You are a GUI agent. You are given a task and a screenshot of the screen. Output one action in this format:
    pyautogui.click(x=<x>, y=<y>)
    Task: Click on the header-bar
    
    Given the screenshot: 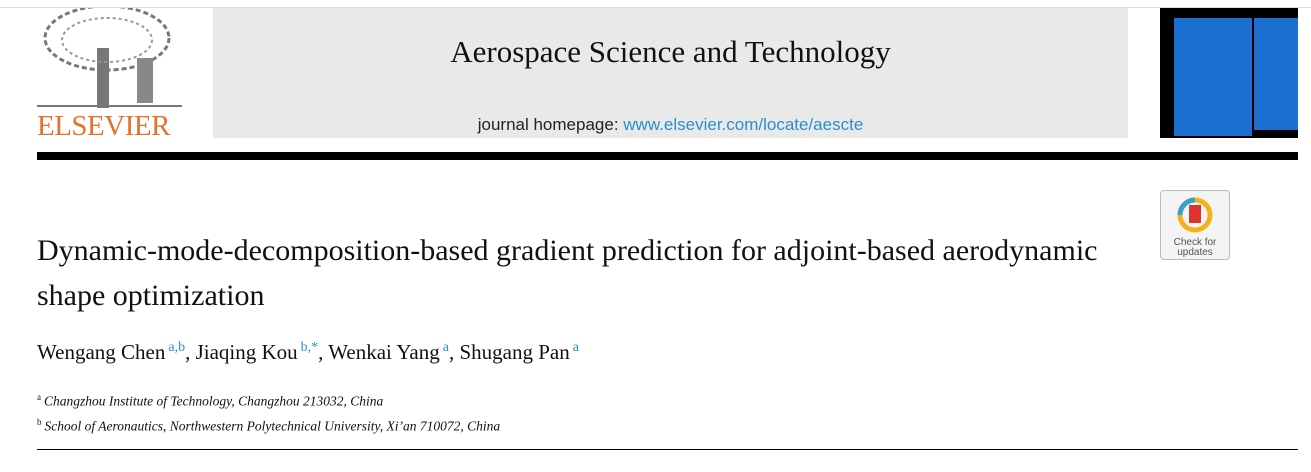 What is the action you would take?
    pyautogui.click(x=667, y=156)
    